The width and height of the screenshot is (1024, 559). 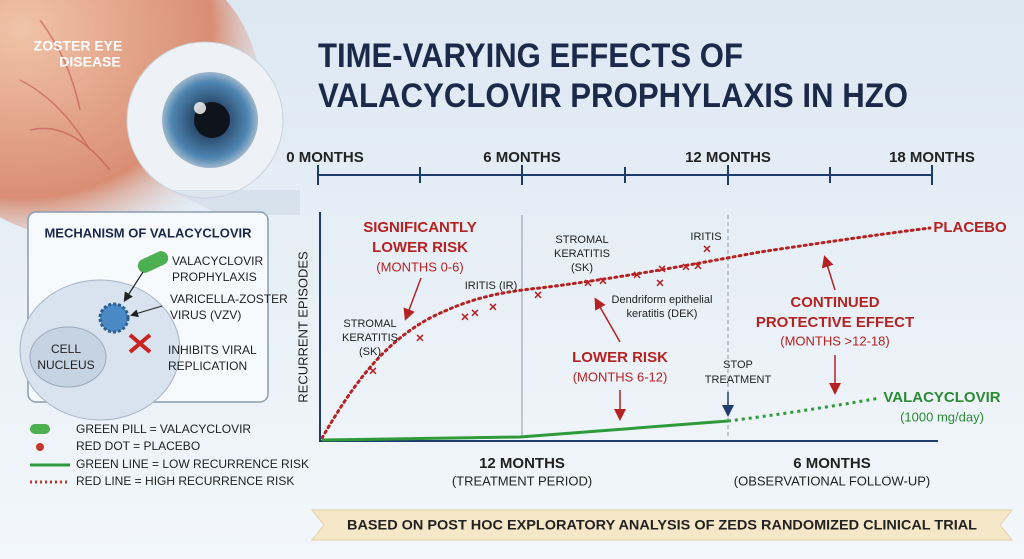 I want to click on cell-label: NUCLEUS, so click(x=65, y=365).